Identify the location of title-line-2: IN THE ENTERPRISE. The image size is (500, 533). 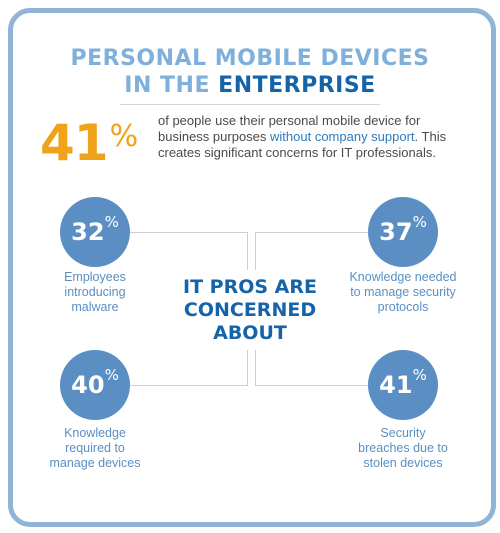
(250, 85).